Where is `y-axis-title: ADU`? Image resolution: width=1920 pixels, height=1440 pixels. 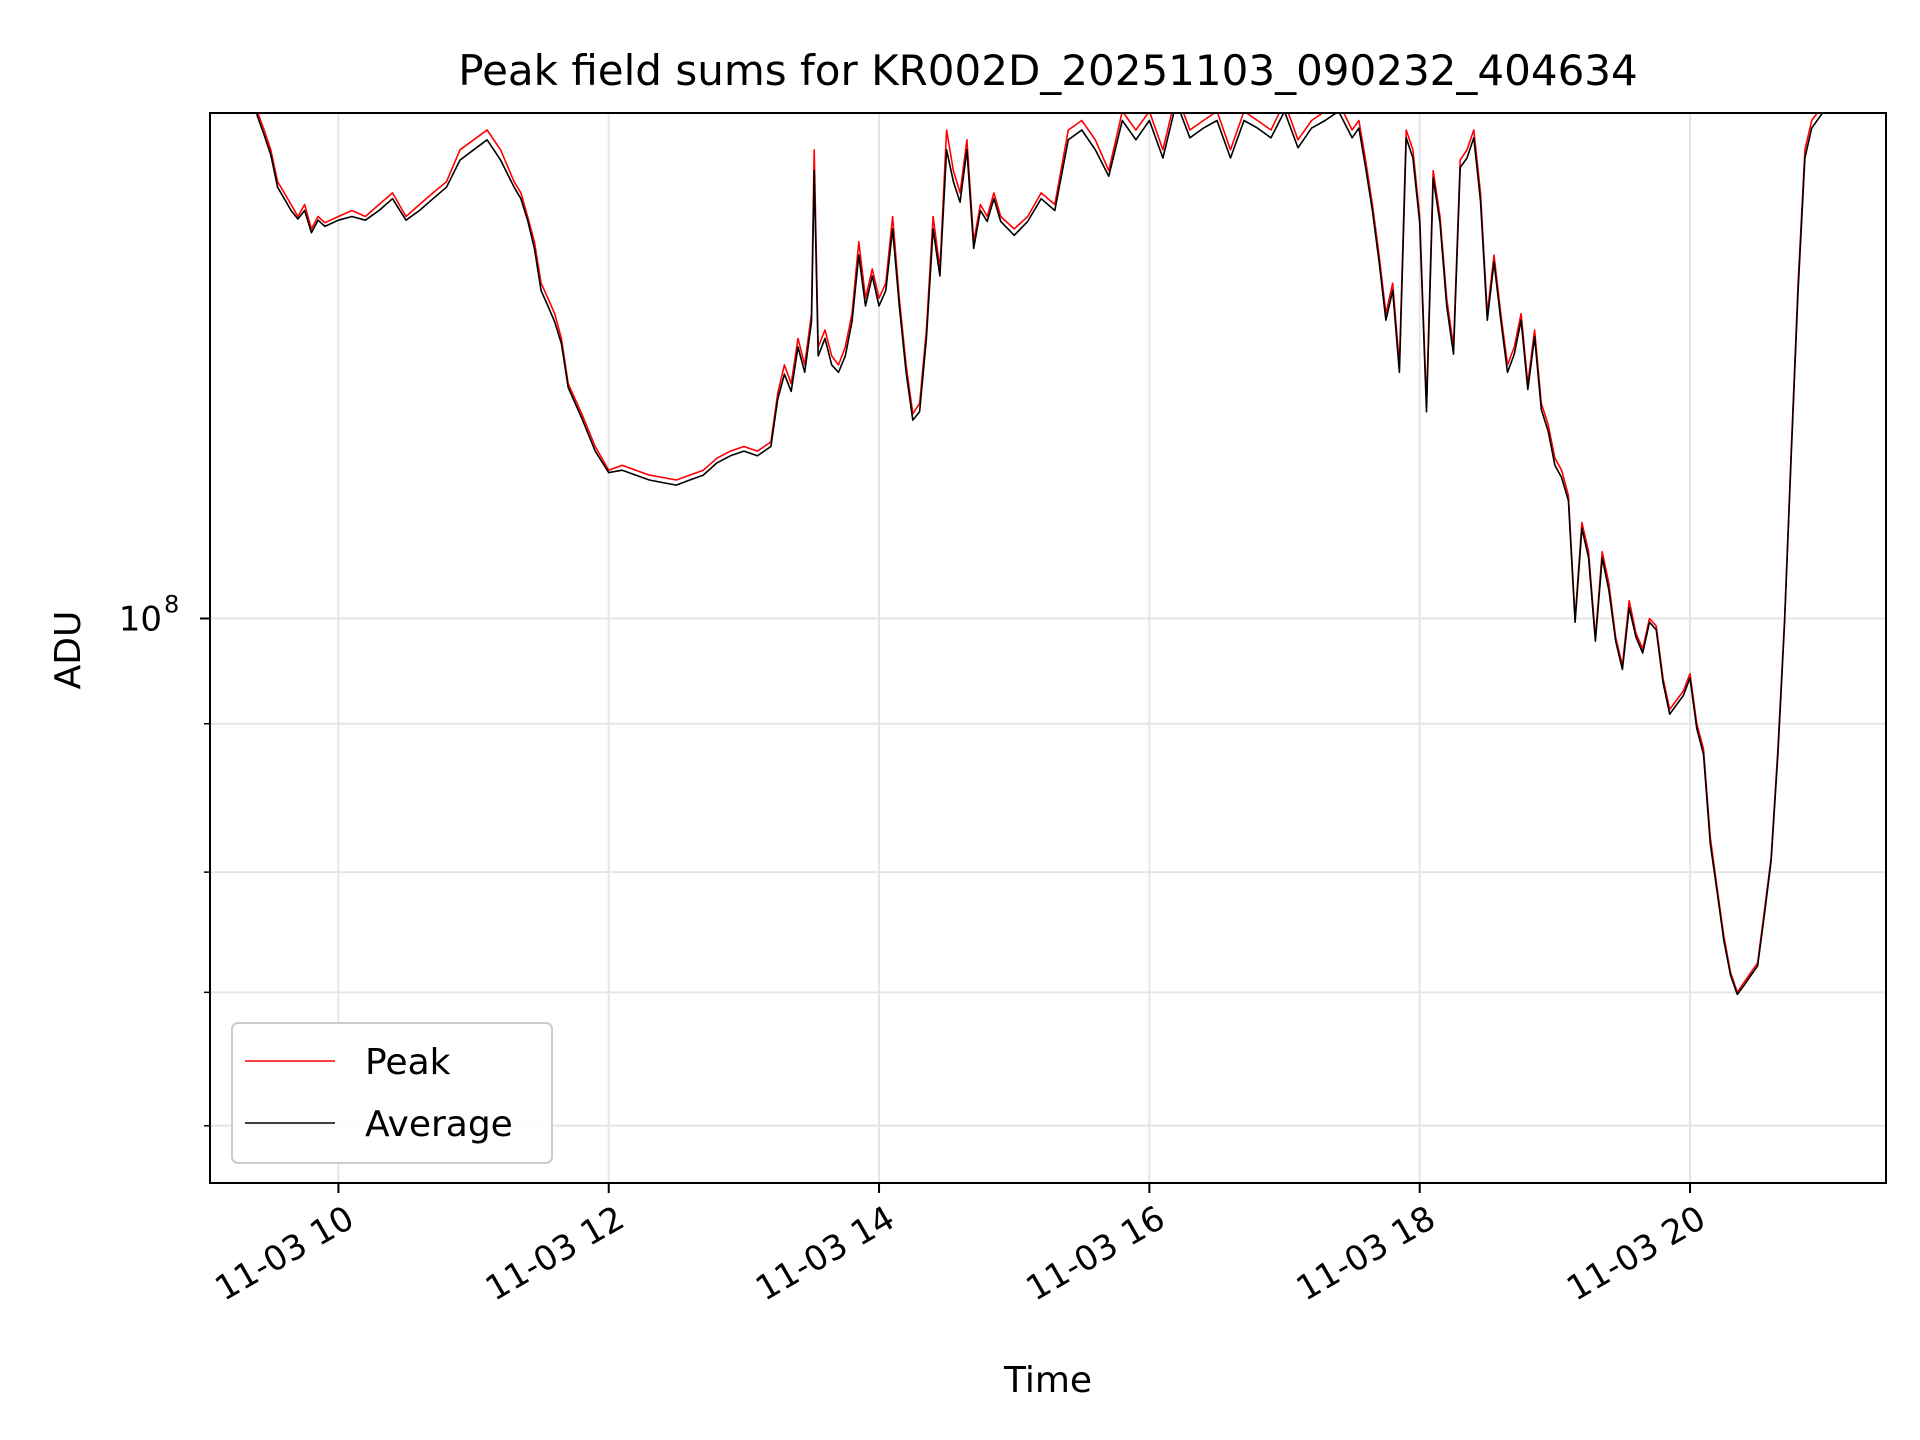 y-axis-title: ADU is located at coordinates (68, 650).